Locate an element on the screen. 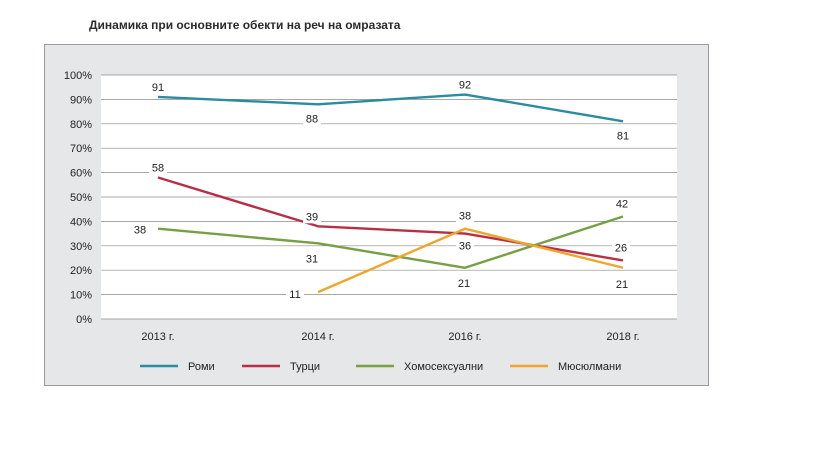 The height and width of the screenshot is (460, 819). legend-label: Хомосексуални is located at coordinates (443, 367).